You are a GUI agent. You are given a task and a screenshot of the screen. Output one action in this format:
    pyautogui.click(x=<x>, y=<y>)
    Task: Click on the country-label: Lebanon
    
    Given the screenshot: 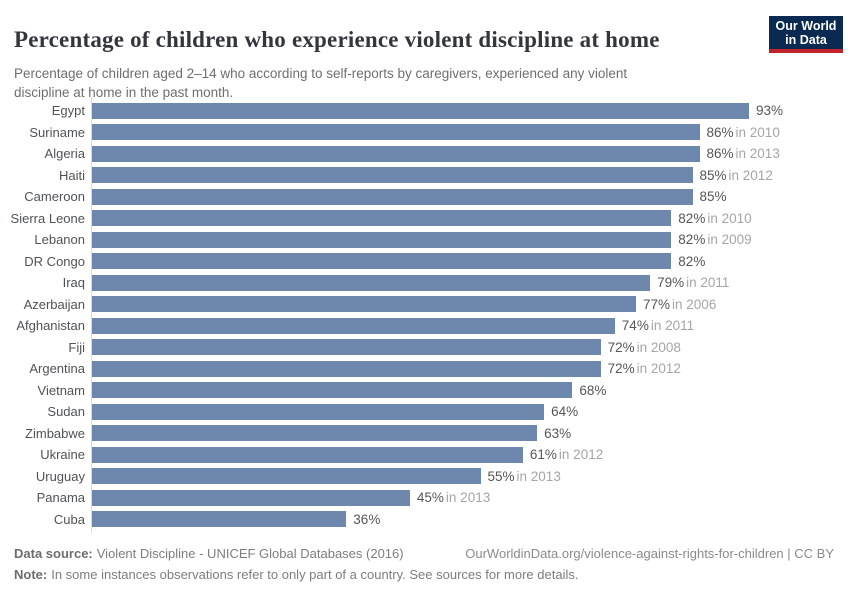 What is the action you would take?
    pyautogui.click(x=59, y=240)
    